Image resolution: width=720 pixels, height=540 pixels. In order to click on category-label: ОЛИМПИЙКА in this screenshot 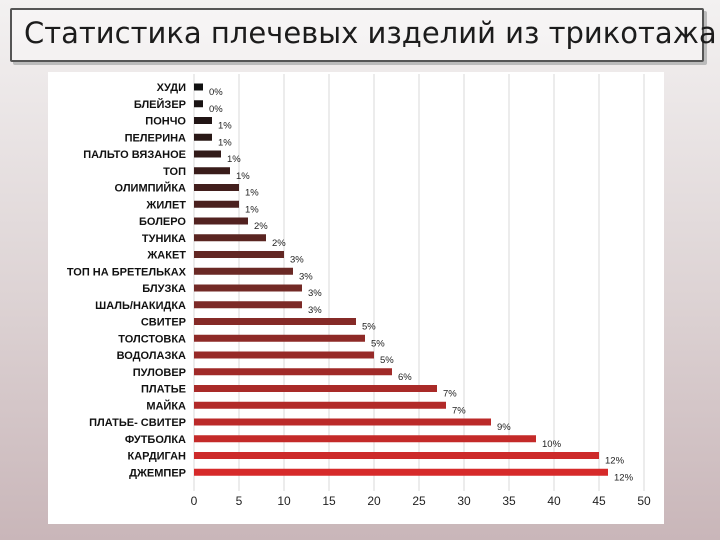, I will do `click(151, 188)`.